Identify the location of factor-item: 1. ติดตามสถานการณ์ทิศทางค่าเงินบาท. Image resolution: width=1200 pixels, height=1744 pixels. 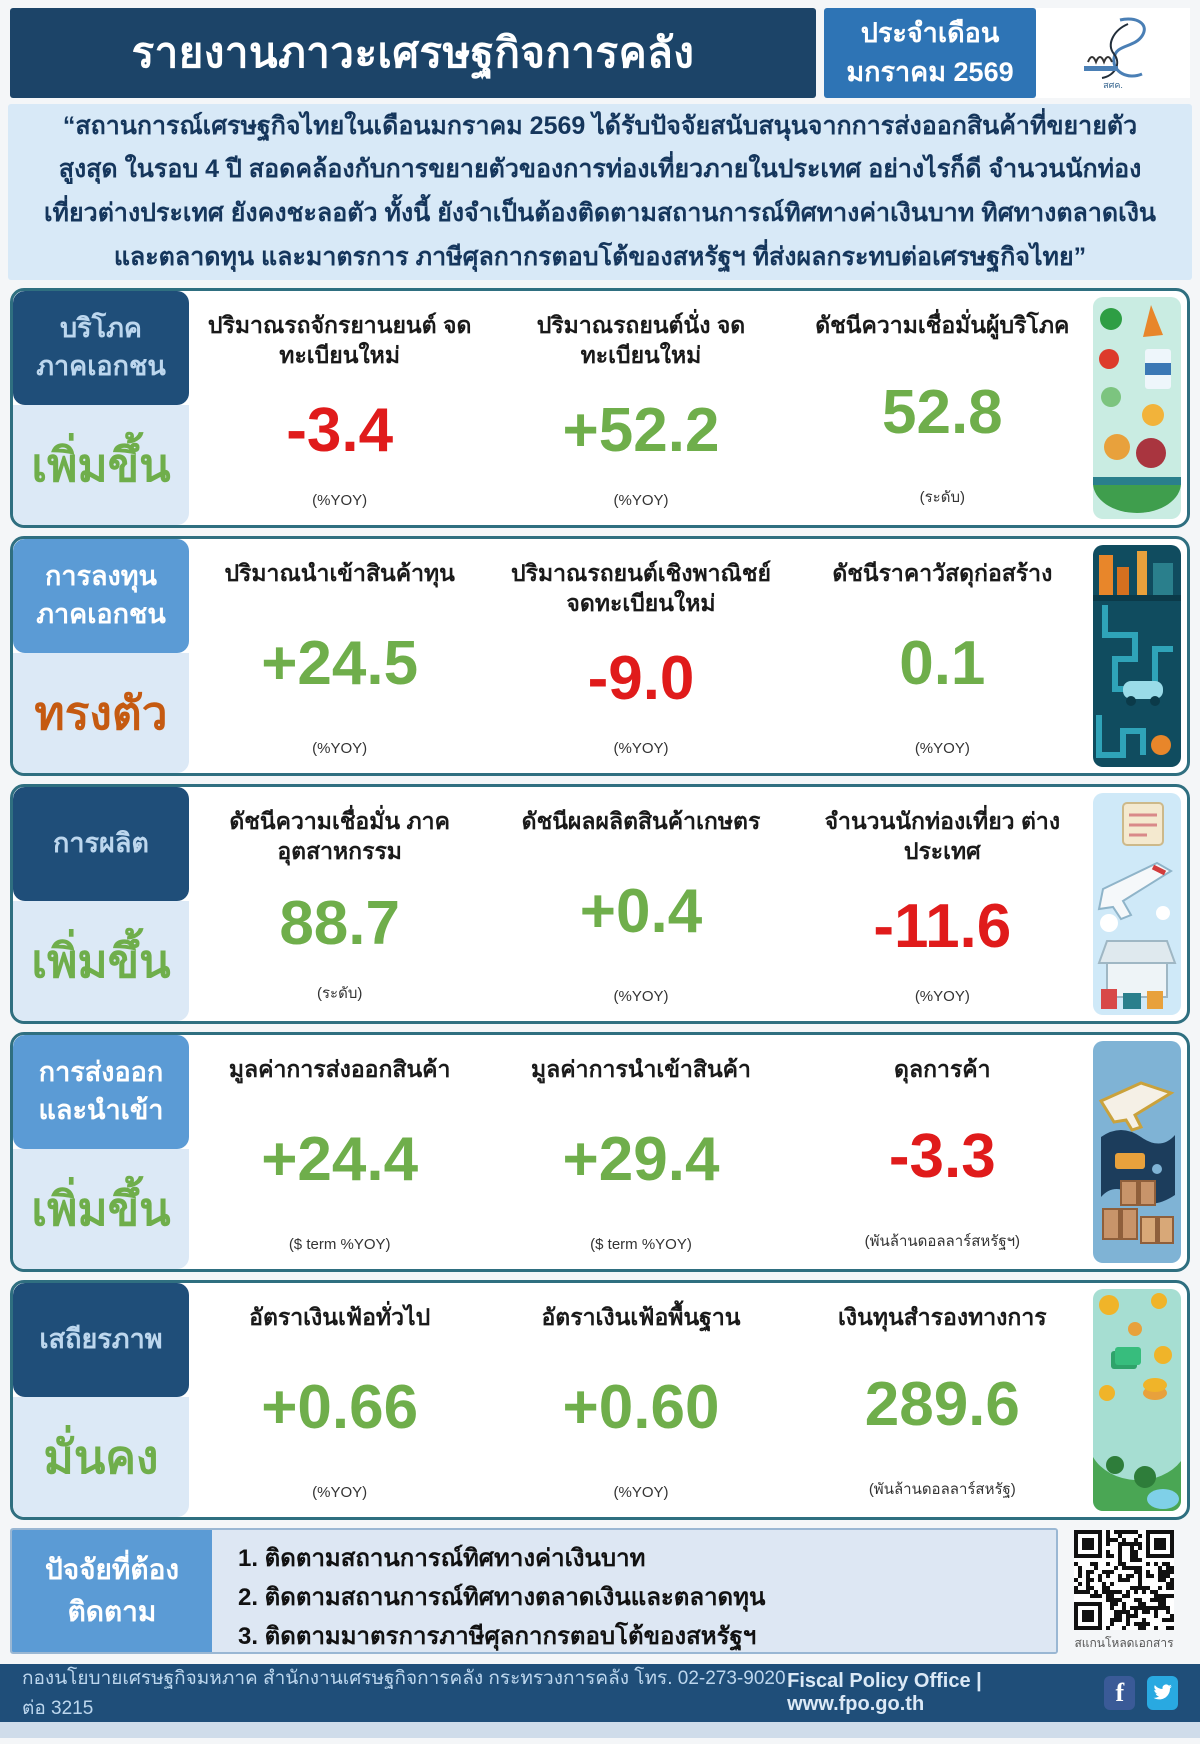
(442, 1558).